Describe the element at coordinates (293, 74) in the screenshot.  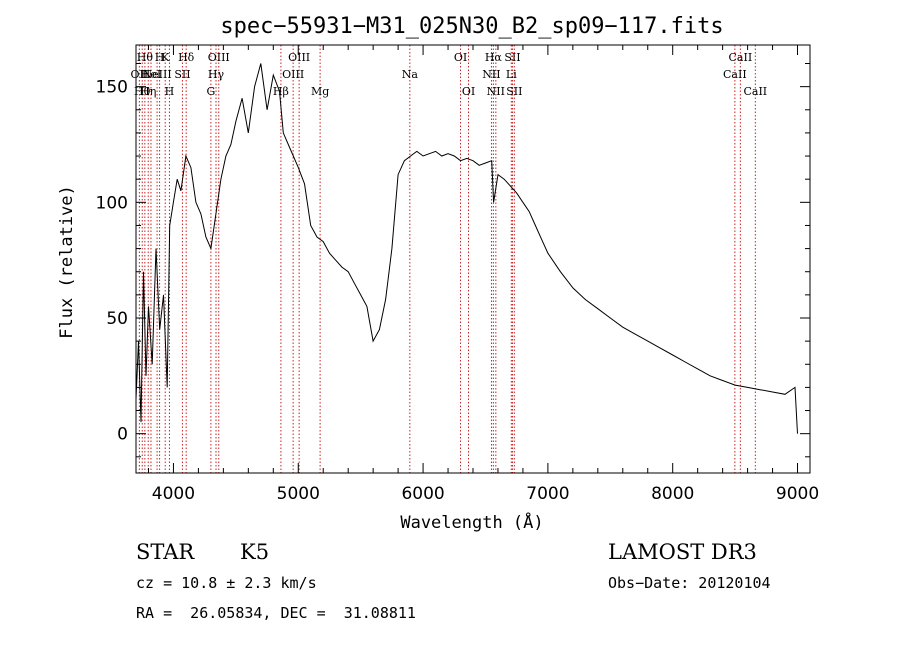
I see `line-label-15: OIII` at that location.